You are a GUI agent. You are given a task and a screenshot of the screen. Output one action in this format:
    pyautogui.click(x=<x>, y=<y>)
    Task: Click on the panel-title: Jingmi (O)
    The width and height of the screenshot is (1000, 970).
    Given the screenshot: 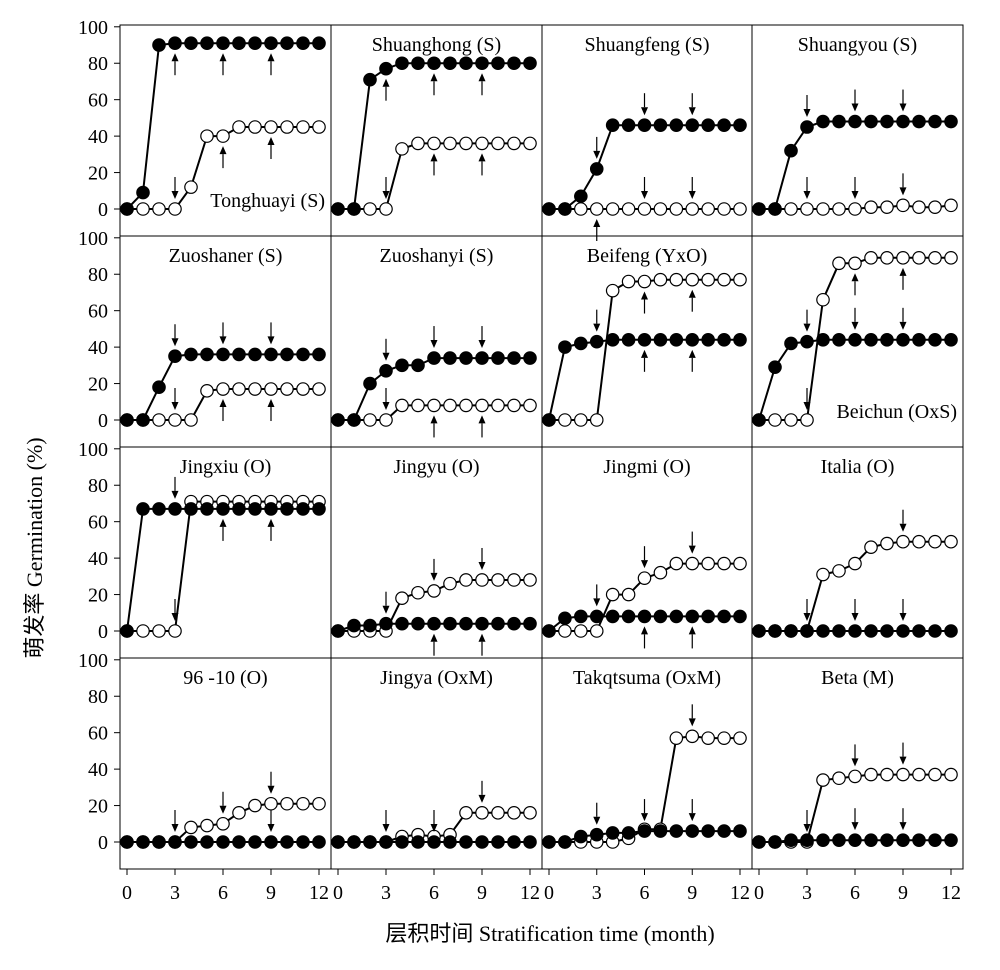 What is the action you would take?
    pyautogui.click(x=646, y=467)
    